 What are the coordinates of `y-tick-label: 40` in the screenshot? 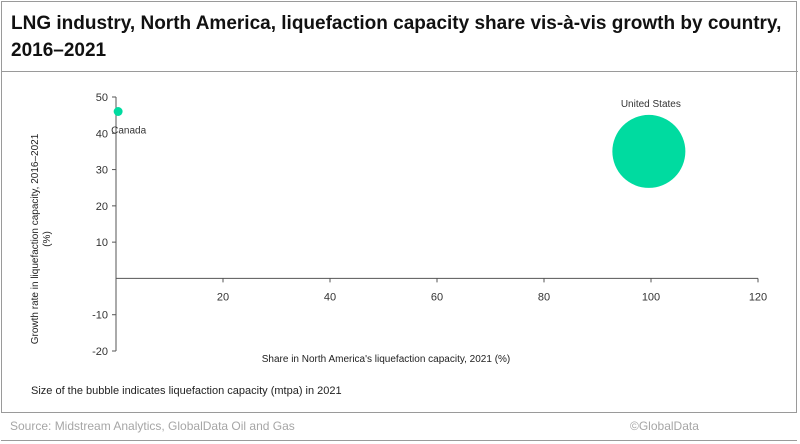 It's located at (102, 134).